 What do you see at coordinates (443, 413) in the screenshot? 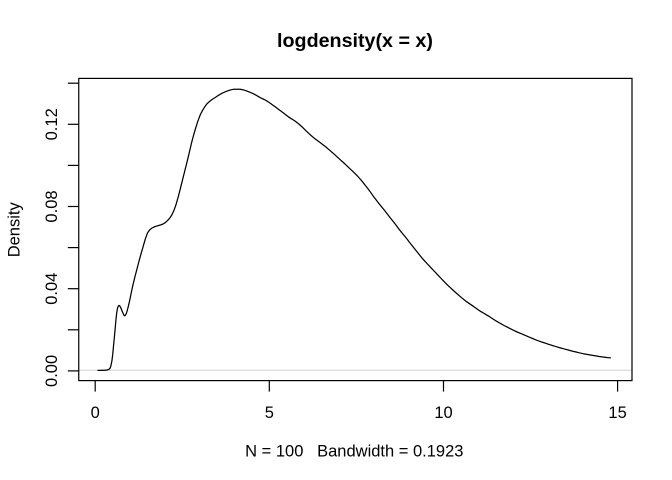
I see `svg-text: 10` at bounding box center [443, 413].